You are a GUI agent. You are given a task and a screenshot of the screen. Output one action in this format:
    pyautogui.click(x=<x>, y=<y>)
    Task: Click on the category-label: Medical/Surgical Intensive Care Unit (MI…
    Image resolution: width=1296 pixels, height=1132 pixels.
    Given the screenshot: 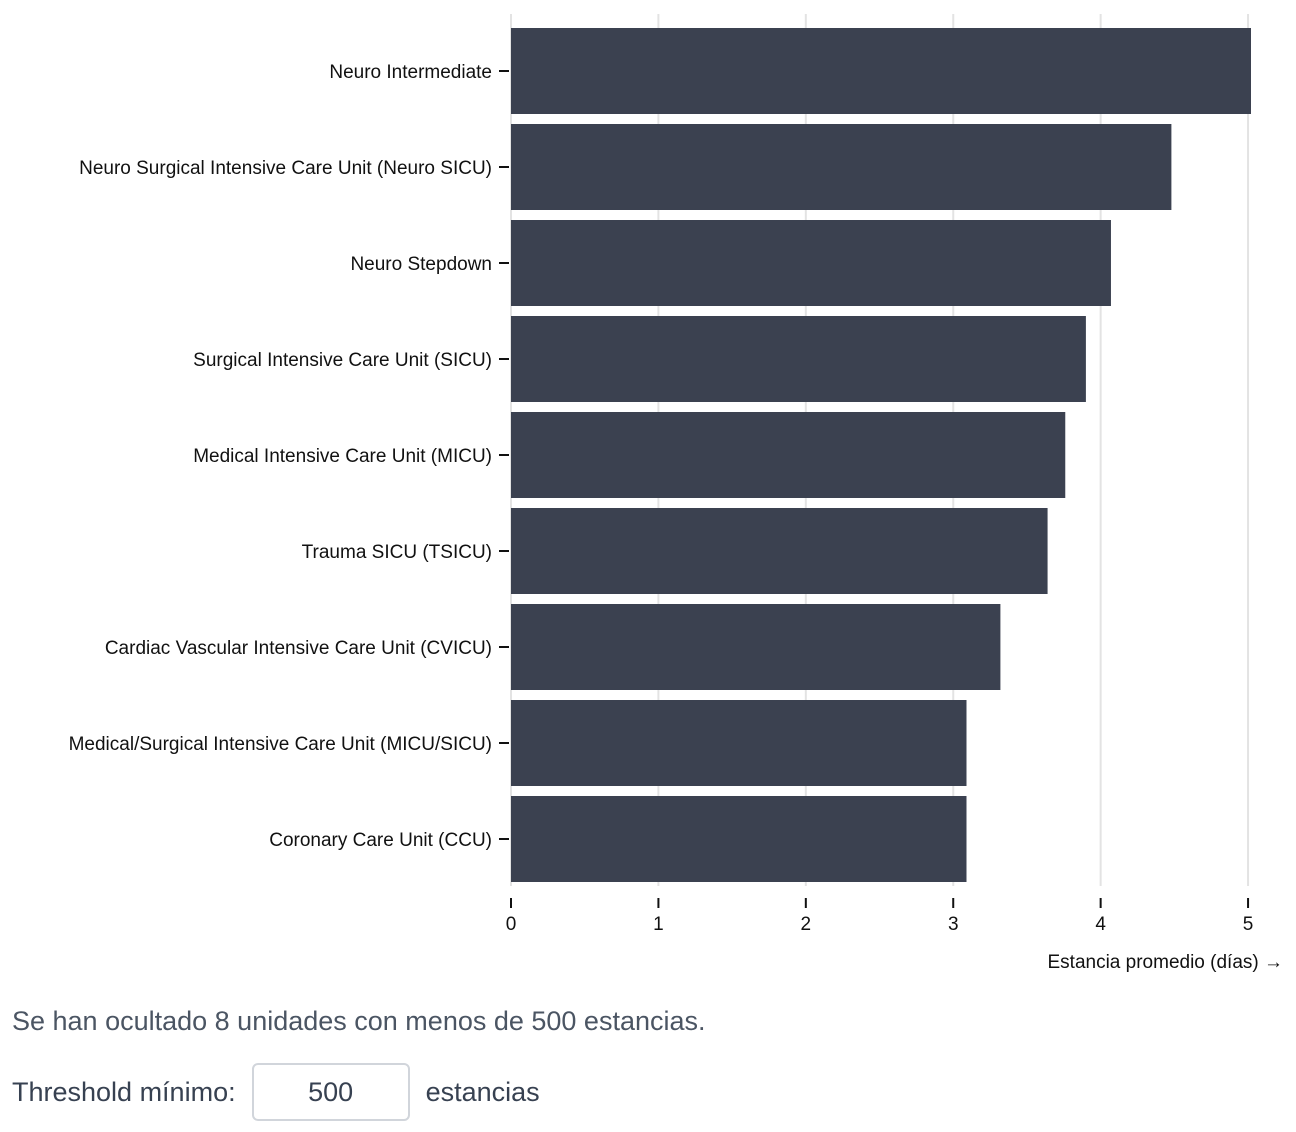 What is the action you would take?
    pyautogui.click(x=280, y=744)
    